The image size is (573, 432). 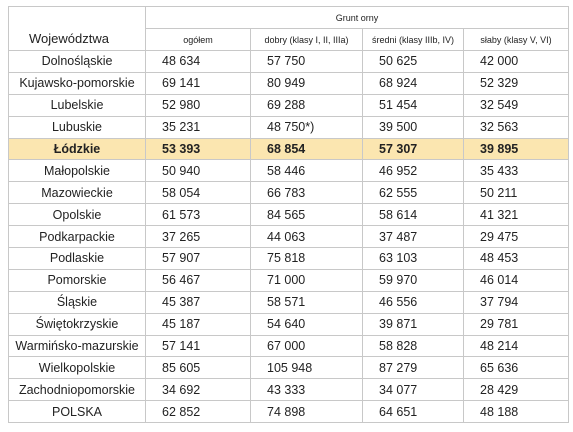 What do you see at coordinates (198, 346) in the screenshot?
I see `value-cell: 57 141` at bounding box center [198, 346].